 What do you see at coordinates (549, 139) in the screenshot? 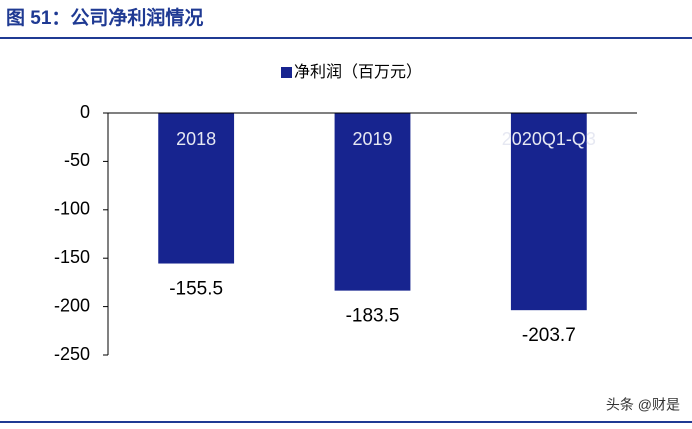
I see `x-tick-label: 2020Q1-Q3` at bounding box center [549, 139].